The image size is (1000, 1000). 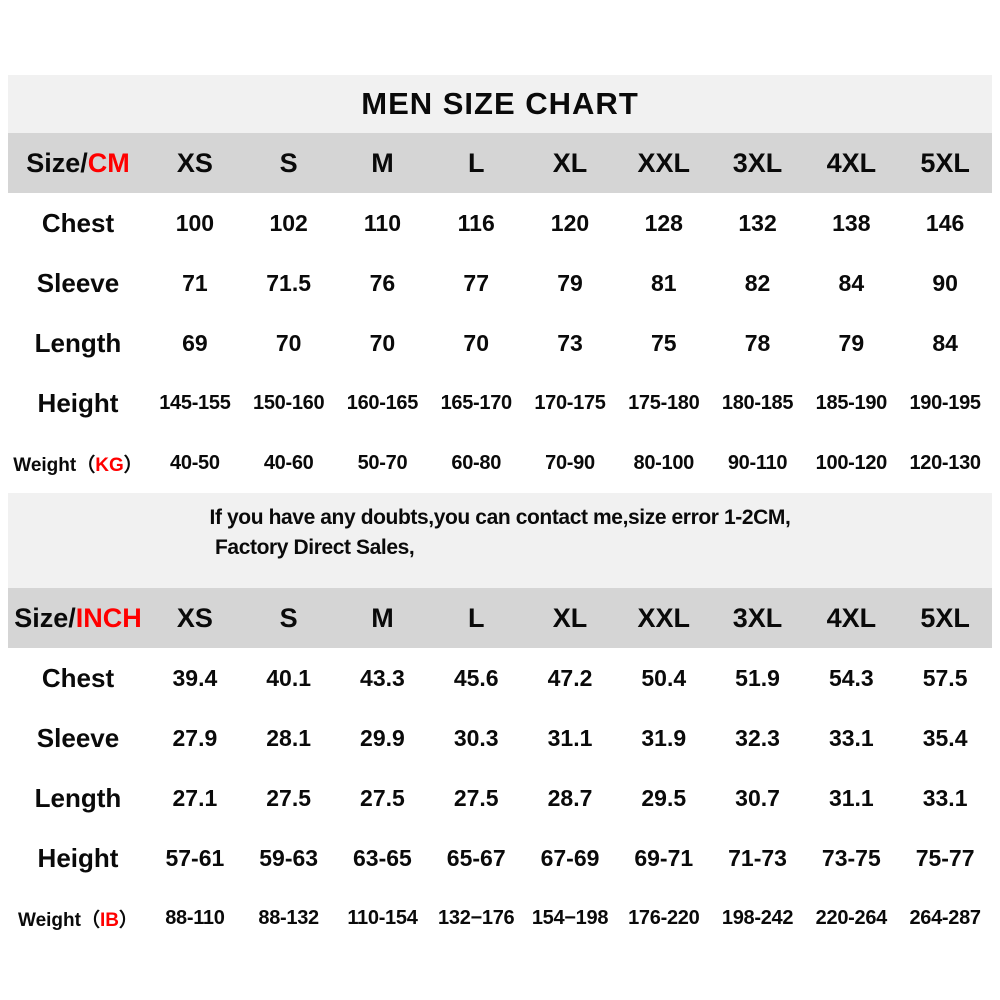 What do you see at coordinates (851, 342) in the screenshot?
I see `cell-value: 79` at bounding box center [851, 342].